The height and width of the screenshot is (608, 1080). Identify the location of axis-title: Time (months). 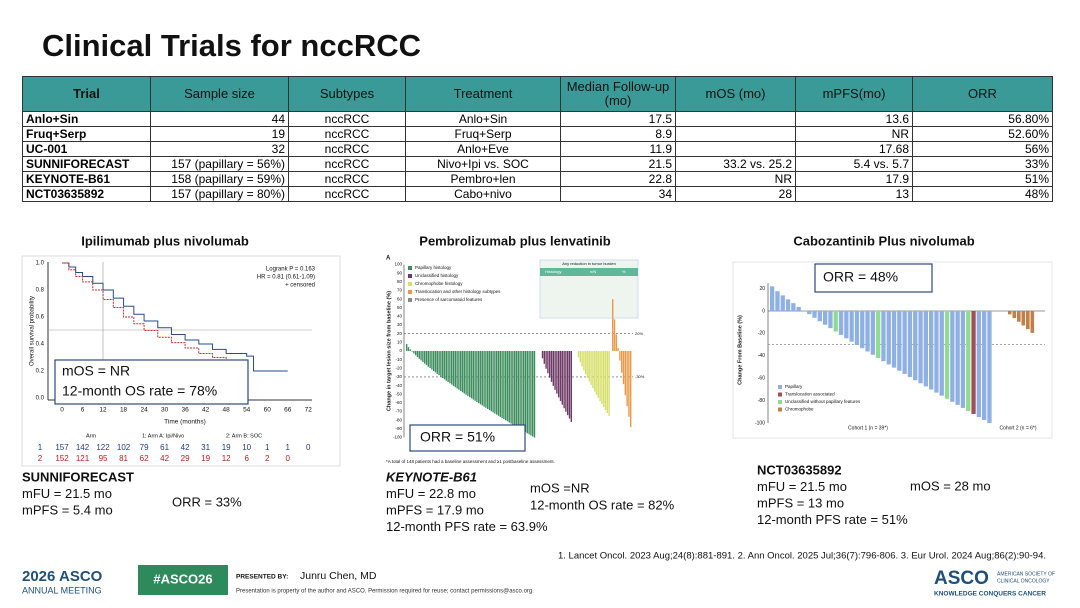
(185, 422).